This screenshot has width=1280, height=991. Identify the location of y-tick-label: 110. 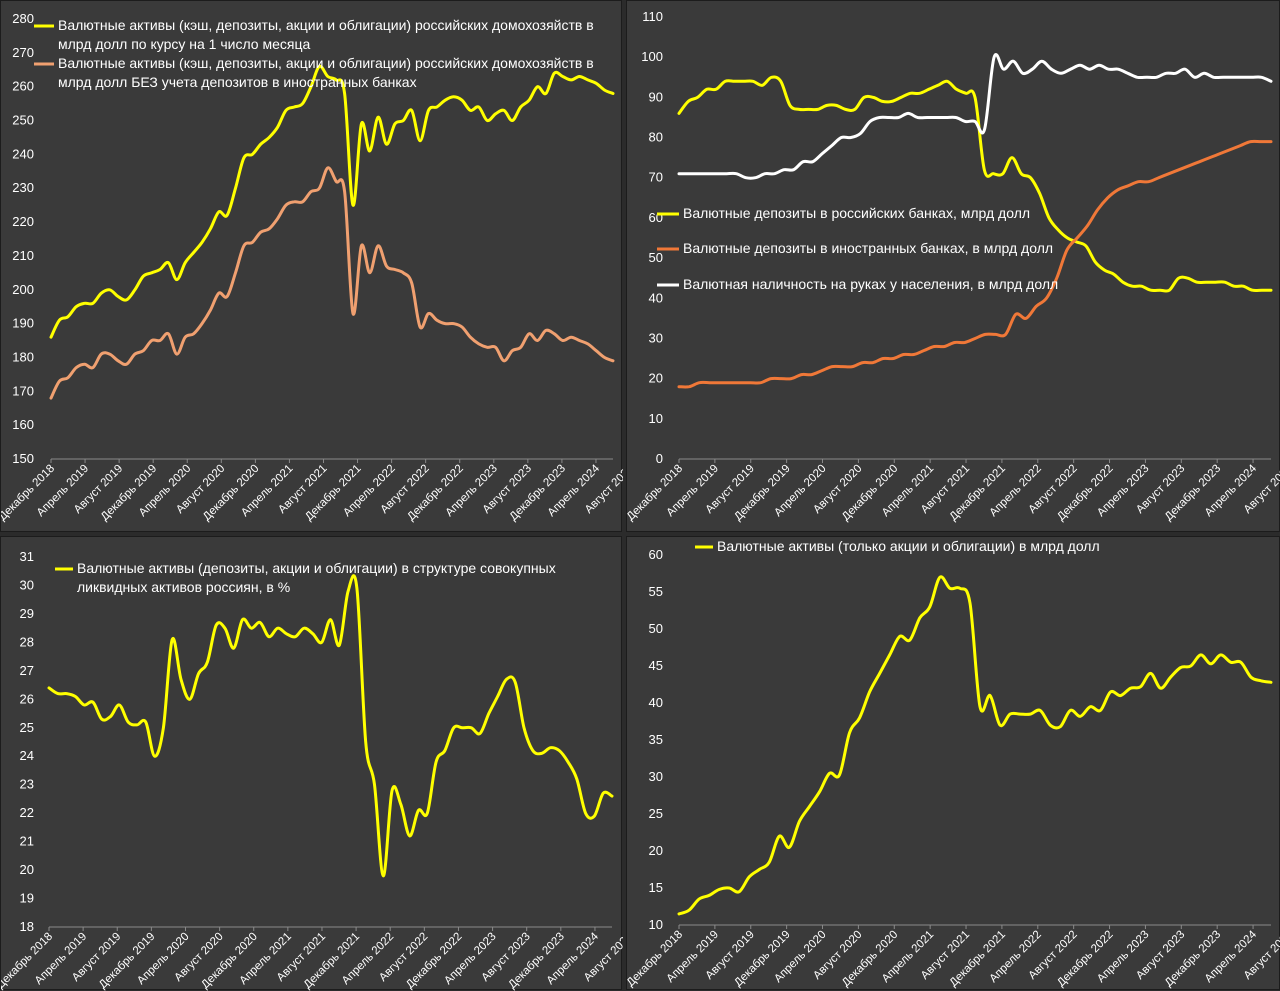
(652, 16).